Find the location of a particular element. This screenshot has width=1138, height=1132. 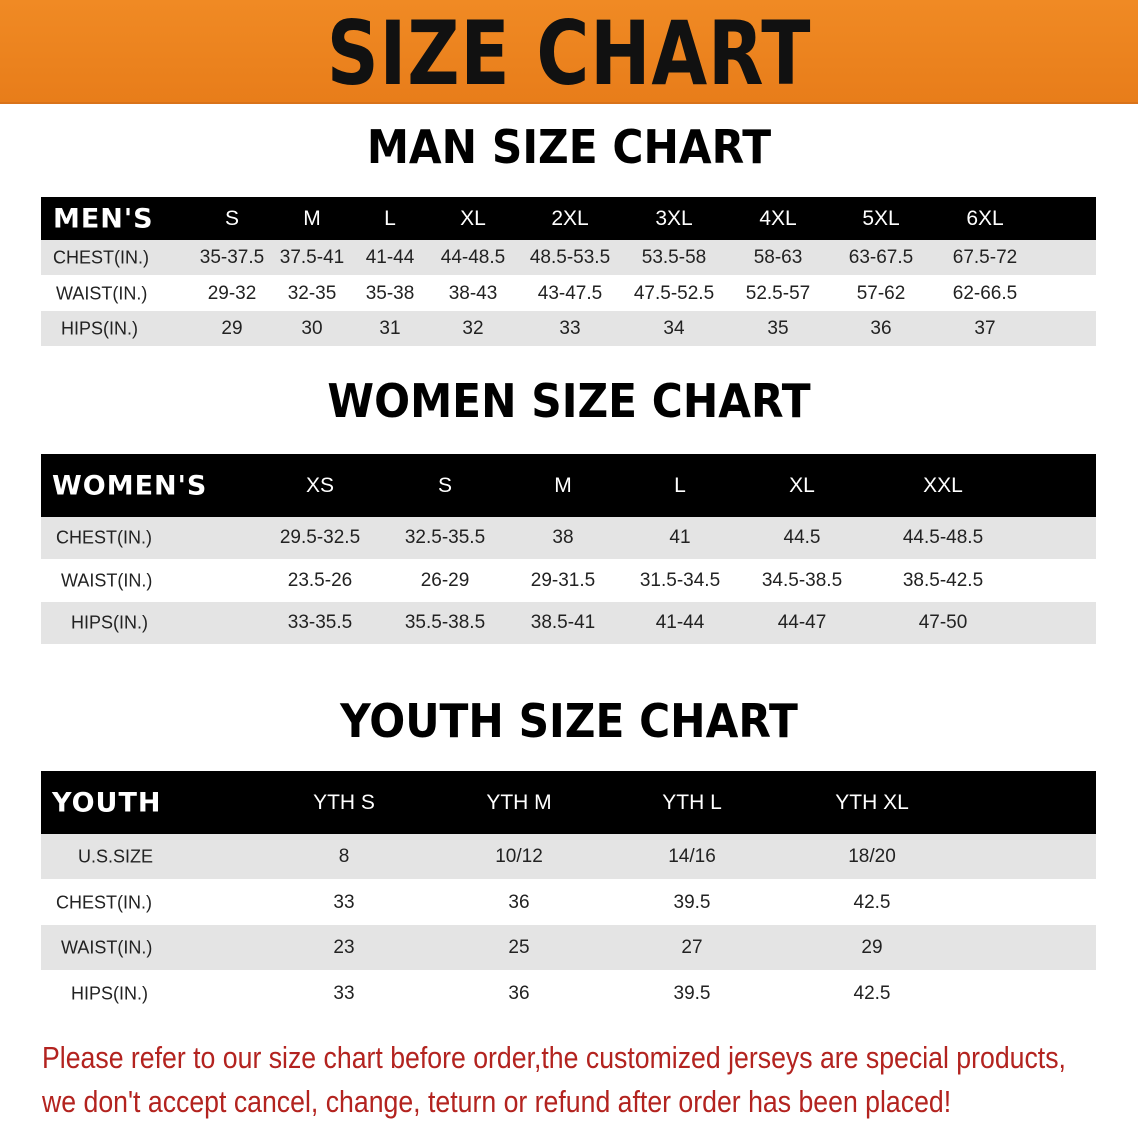

men-section-title: MAN SIZE CHART is located at coordinates (569, 147).